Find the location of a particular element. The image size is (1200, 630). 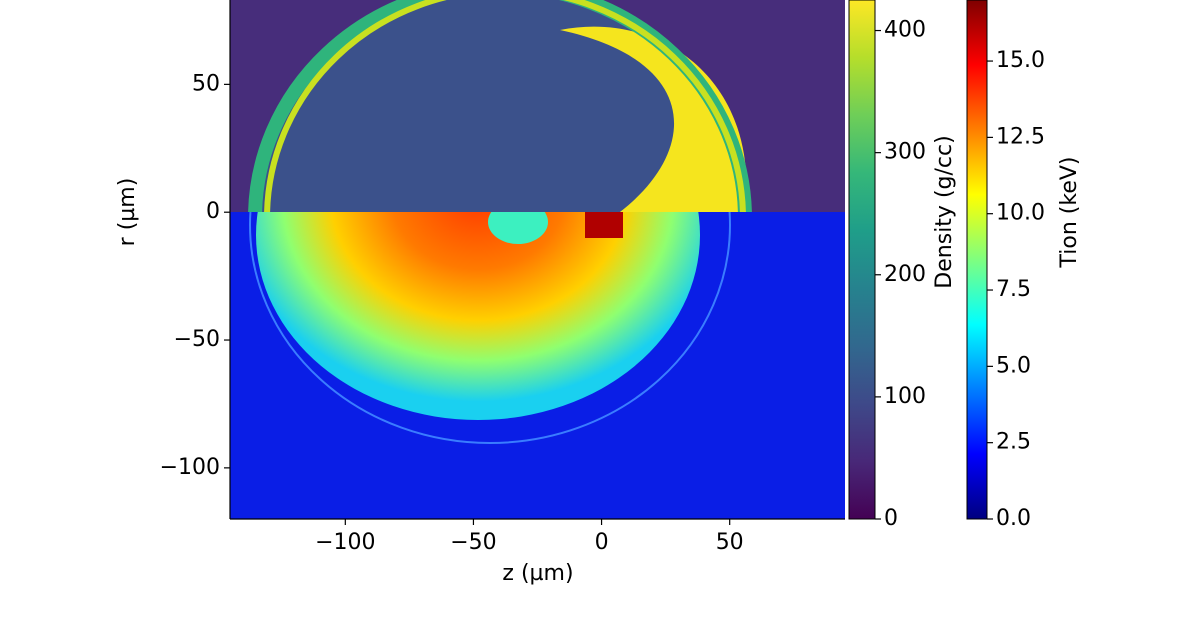

colorbar-tick-label: 15.0 is located at coordinates (1020, 60).